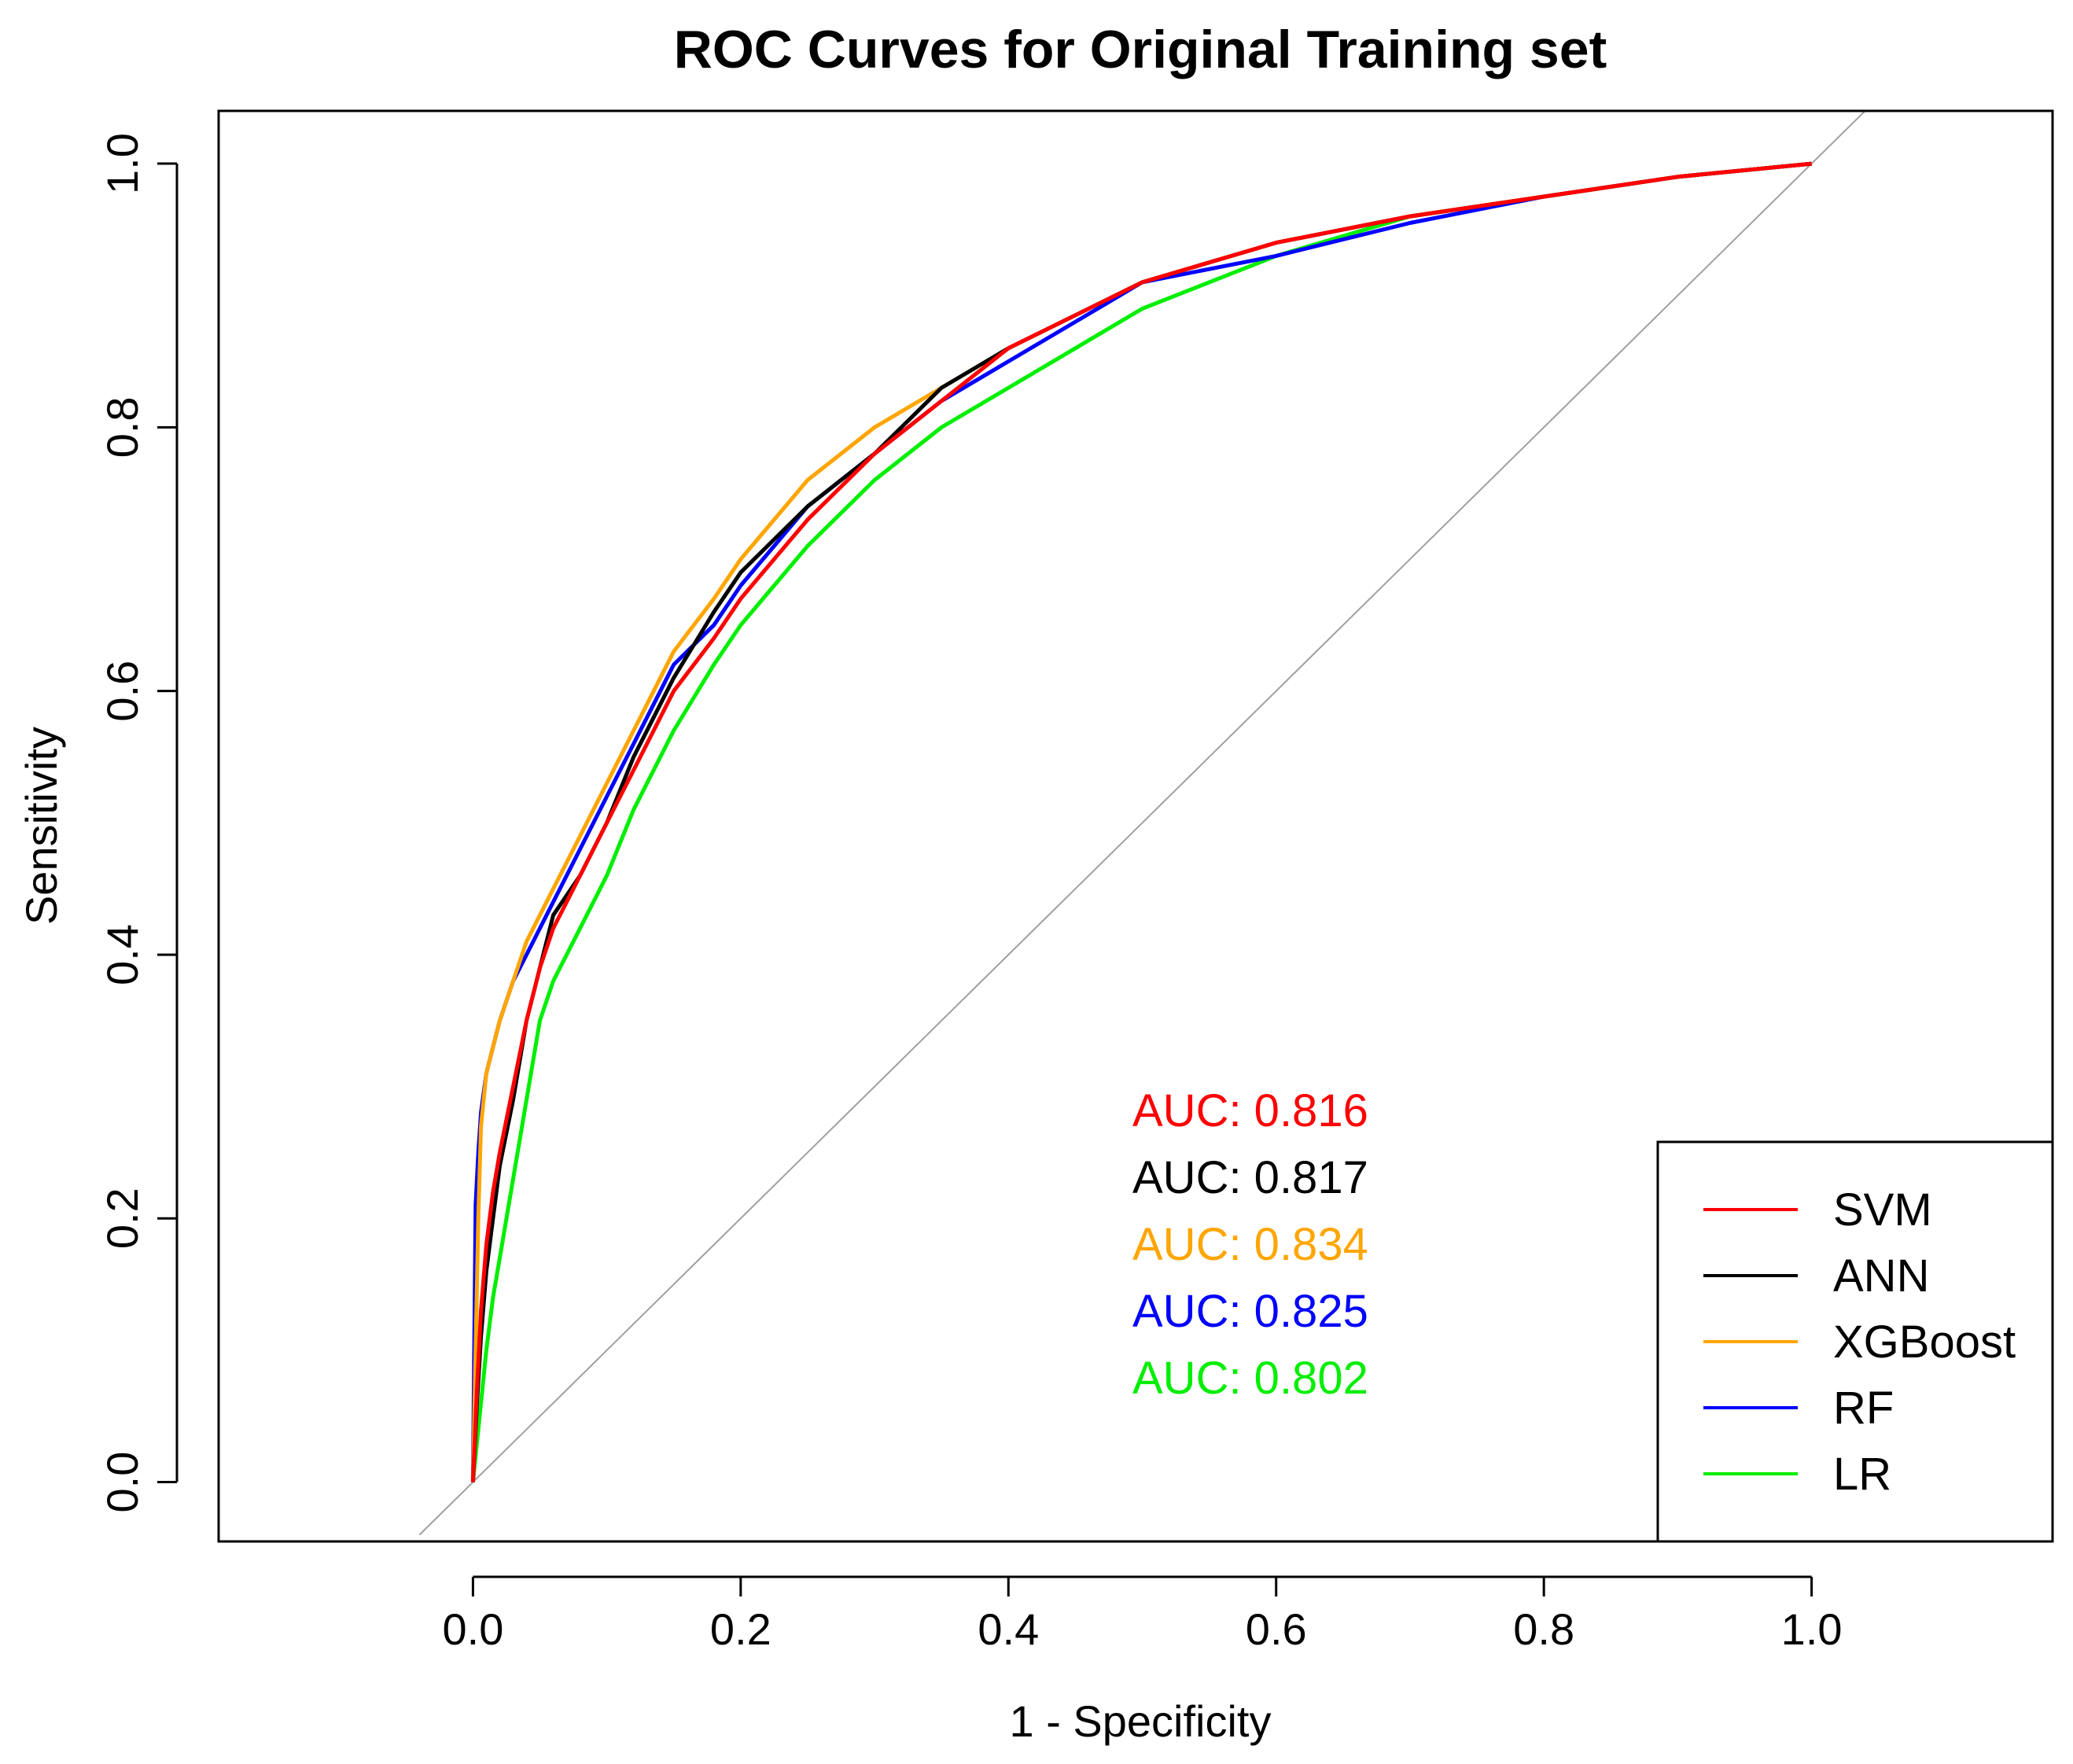 The width and height of the screenshot is (2073, 1764). Describe the element at coordinates (1250, 1378) in the screenshot. I see `auc-label-lr: AUC: 0.802` at that location.